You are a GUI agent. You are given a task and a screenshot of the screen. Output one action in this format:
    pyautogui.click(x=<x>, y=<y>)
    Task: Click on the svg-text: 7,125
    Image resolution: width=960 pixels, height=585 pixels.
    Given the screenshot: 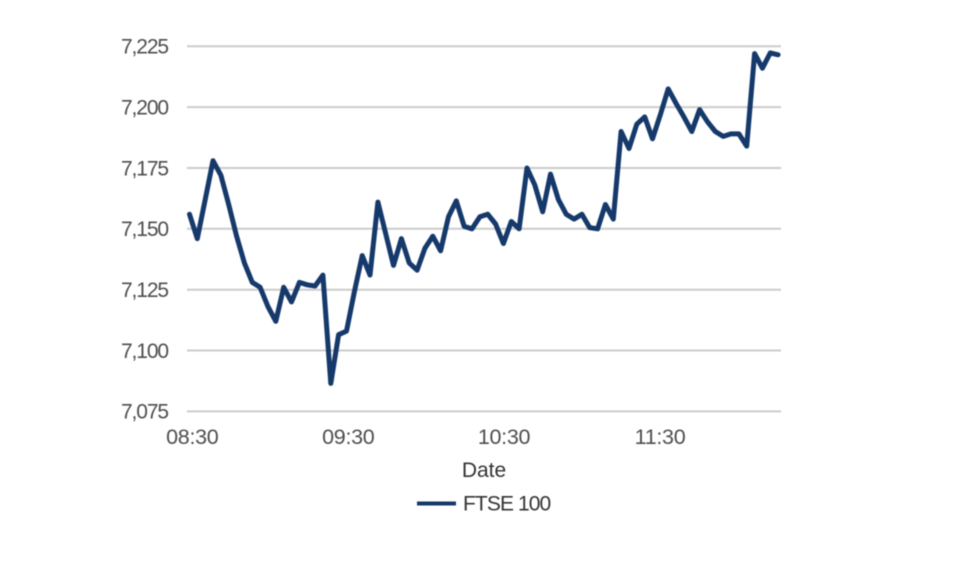 What is the action you would take?
    pyautogui.click(x=144, y=290)
    